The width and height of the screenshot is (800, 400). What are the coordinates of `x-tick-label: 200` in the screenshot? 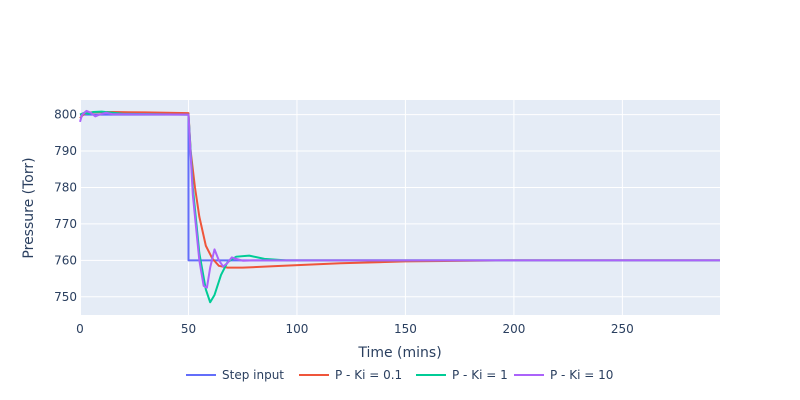 It's located at (513, 329).